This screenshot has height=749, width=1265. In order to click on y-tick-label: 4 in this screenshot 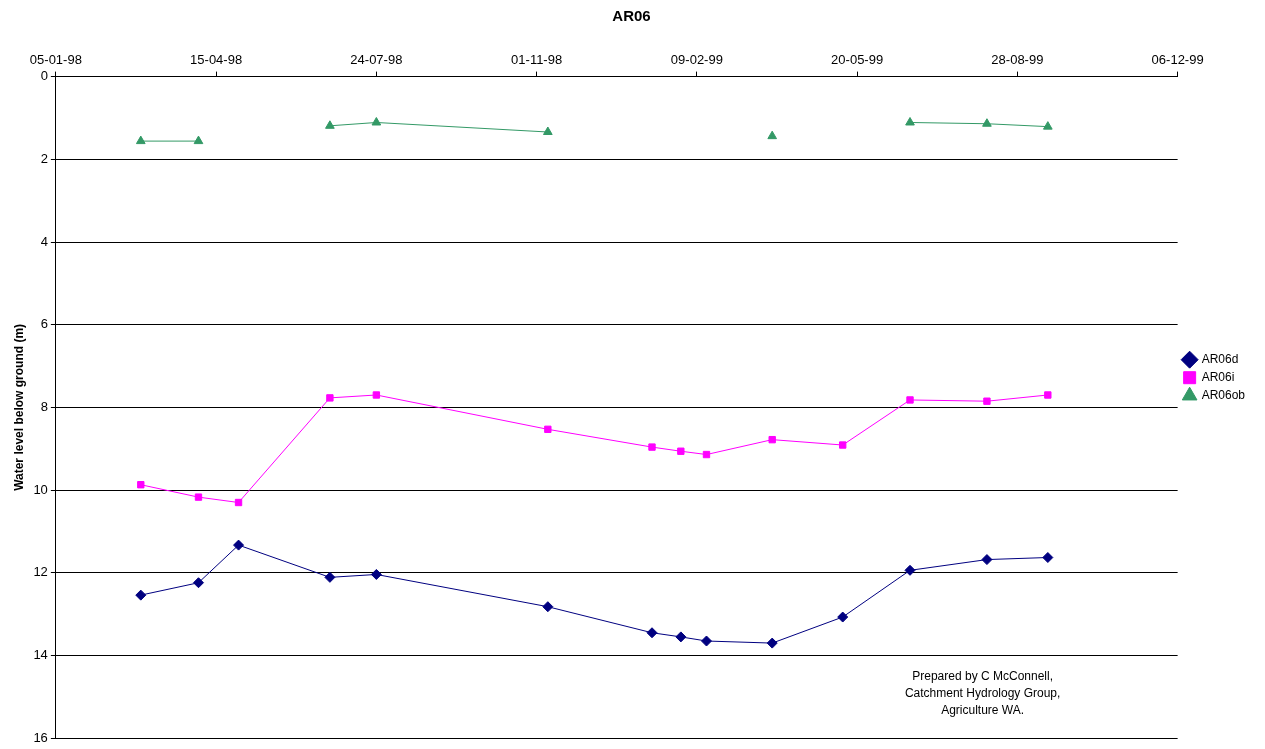, I will do `click(44, 241)`.